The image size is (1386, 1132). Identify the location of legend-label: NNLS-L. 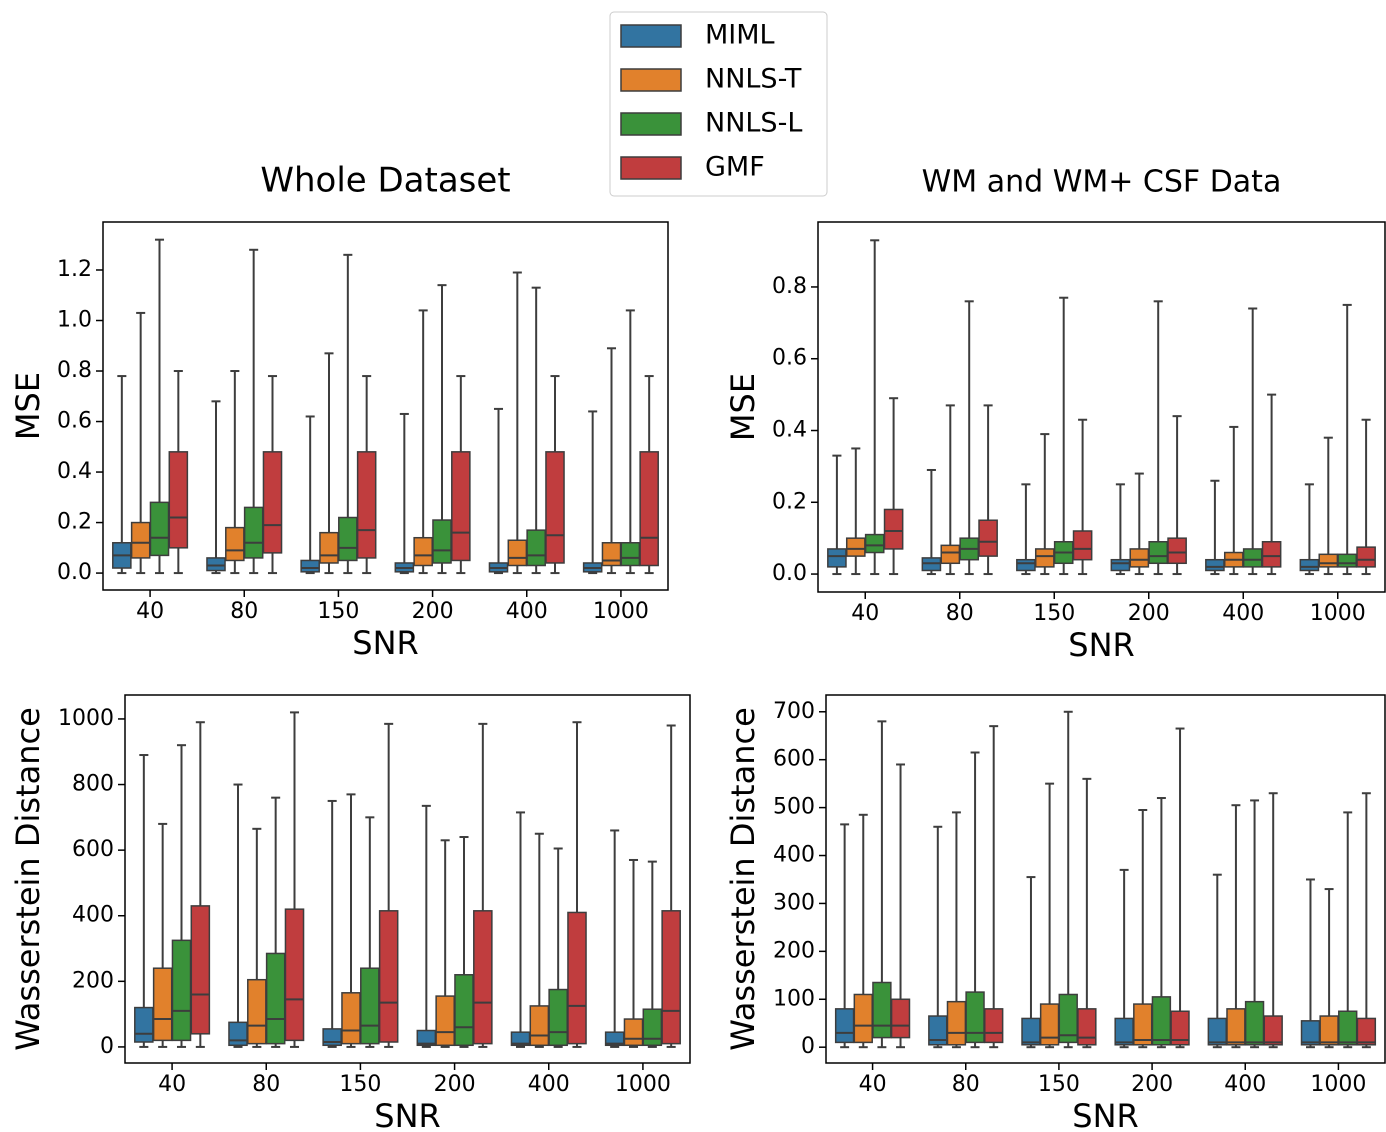
(753, 123).